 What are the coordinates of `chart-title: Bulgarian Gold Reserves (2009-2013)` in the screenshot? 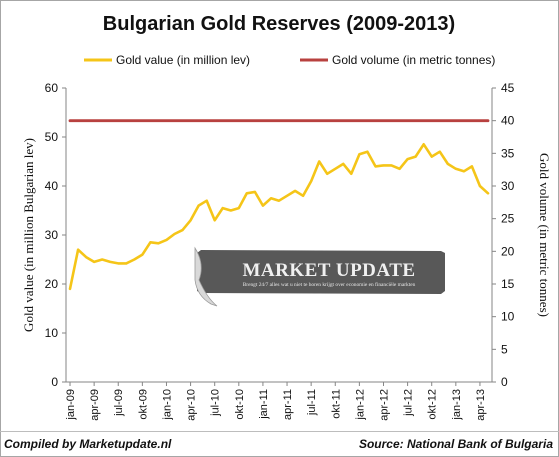 It's located at (279, 24).